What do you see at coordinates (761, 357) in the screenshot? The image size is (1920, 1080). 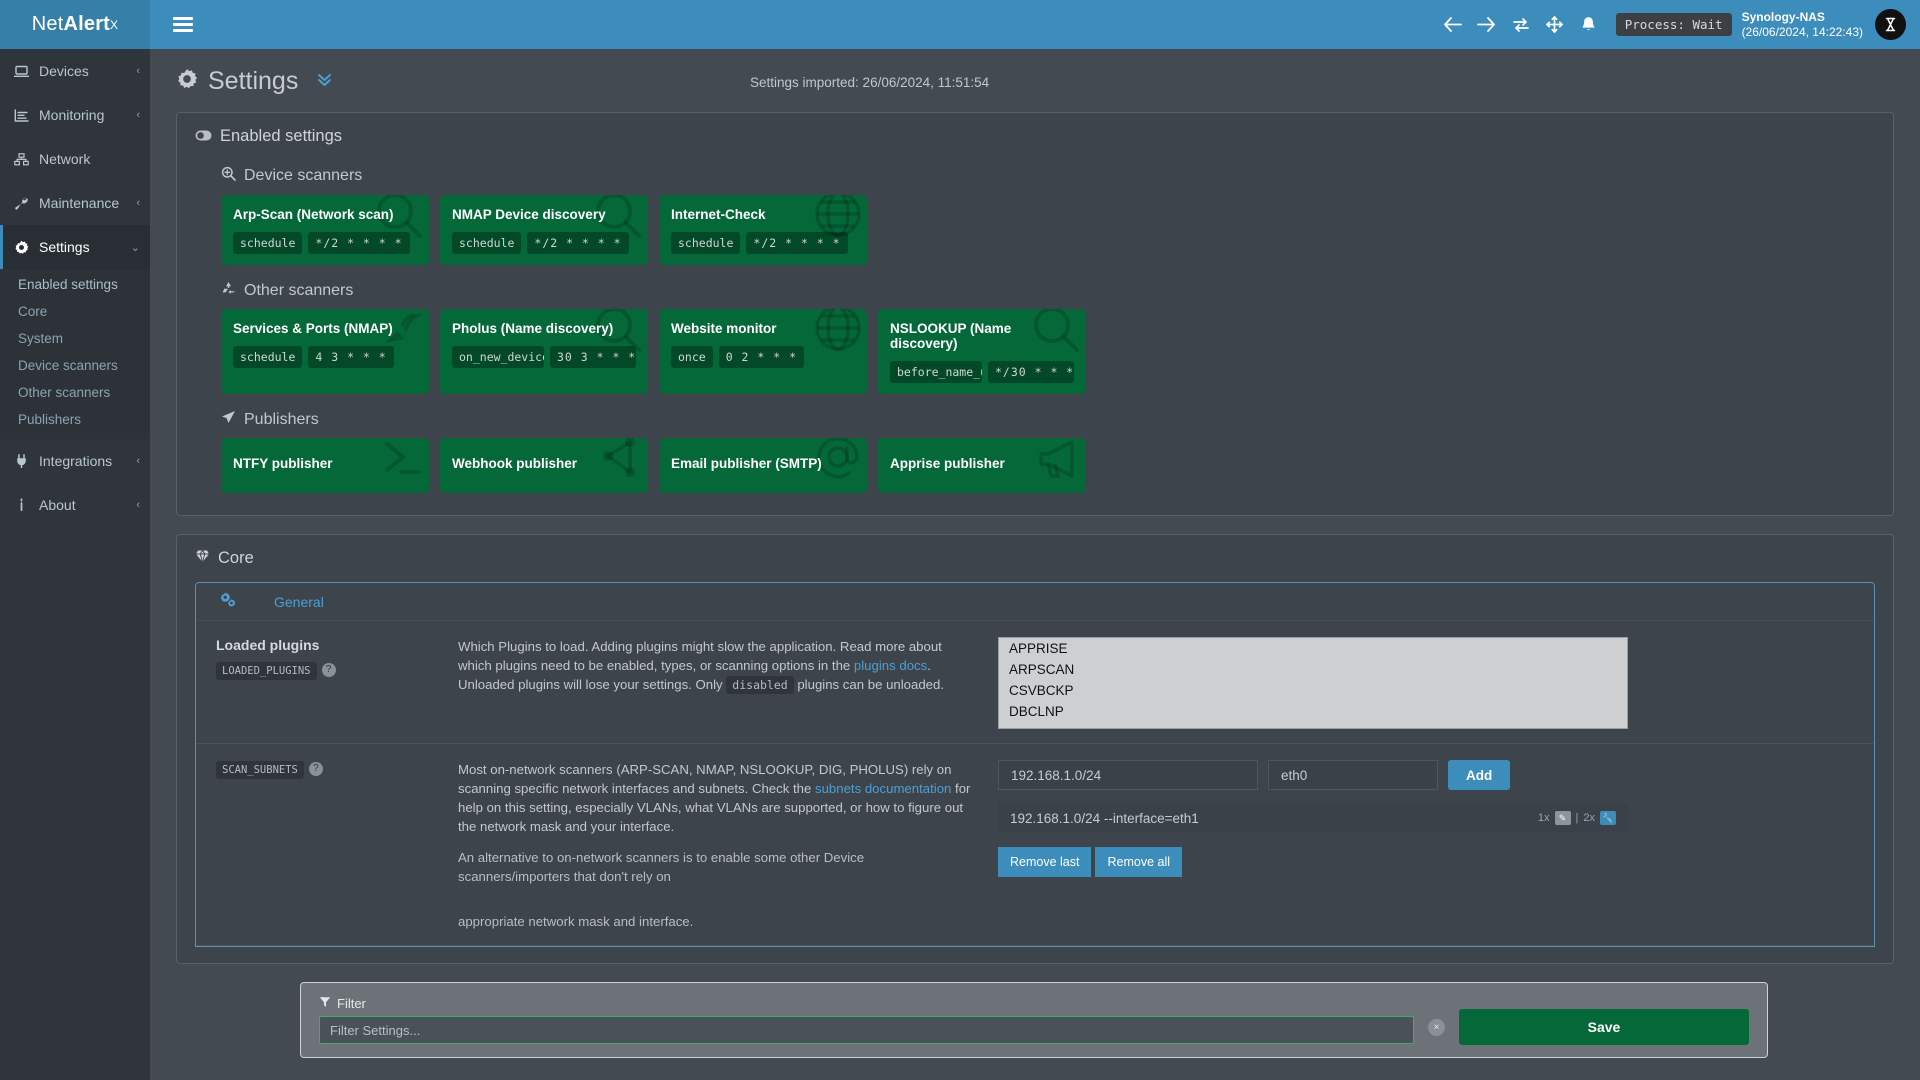 I see `scanner-chip-value: 0 2 * * *` at bounding box center [761, 357].